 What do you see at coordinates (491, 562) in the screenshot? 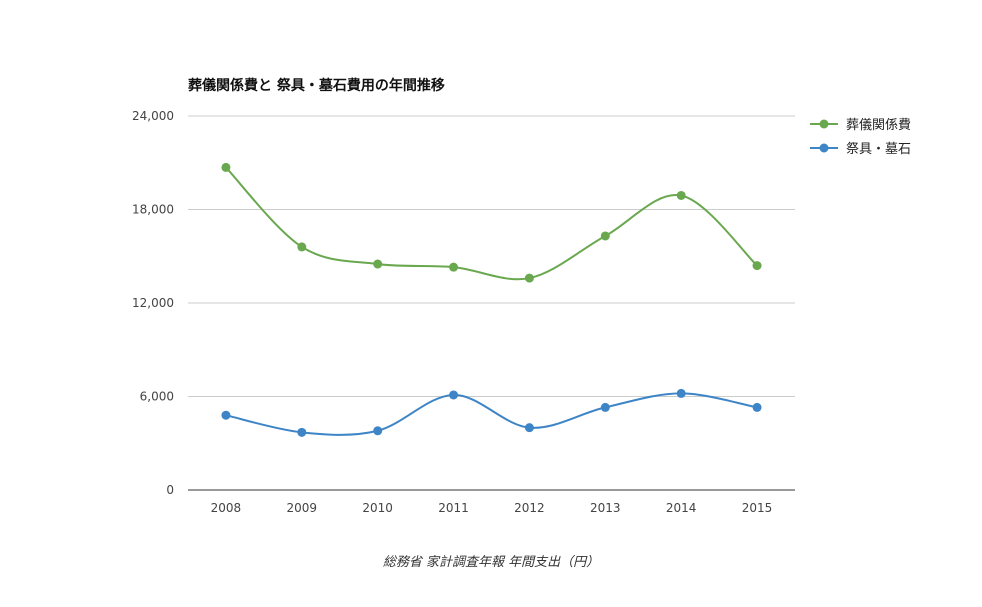
I see `chart-footer: 総務省 家計調査年報 年間支出（円）` at bounding box center [491, 562].